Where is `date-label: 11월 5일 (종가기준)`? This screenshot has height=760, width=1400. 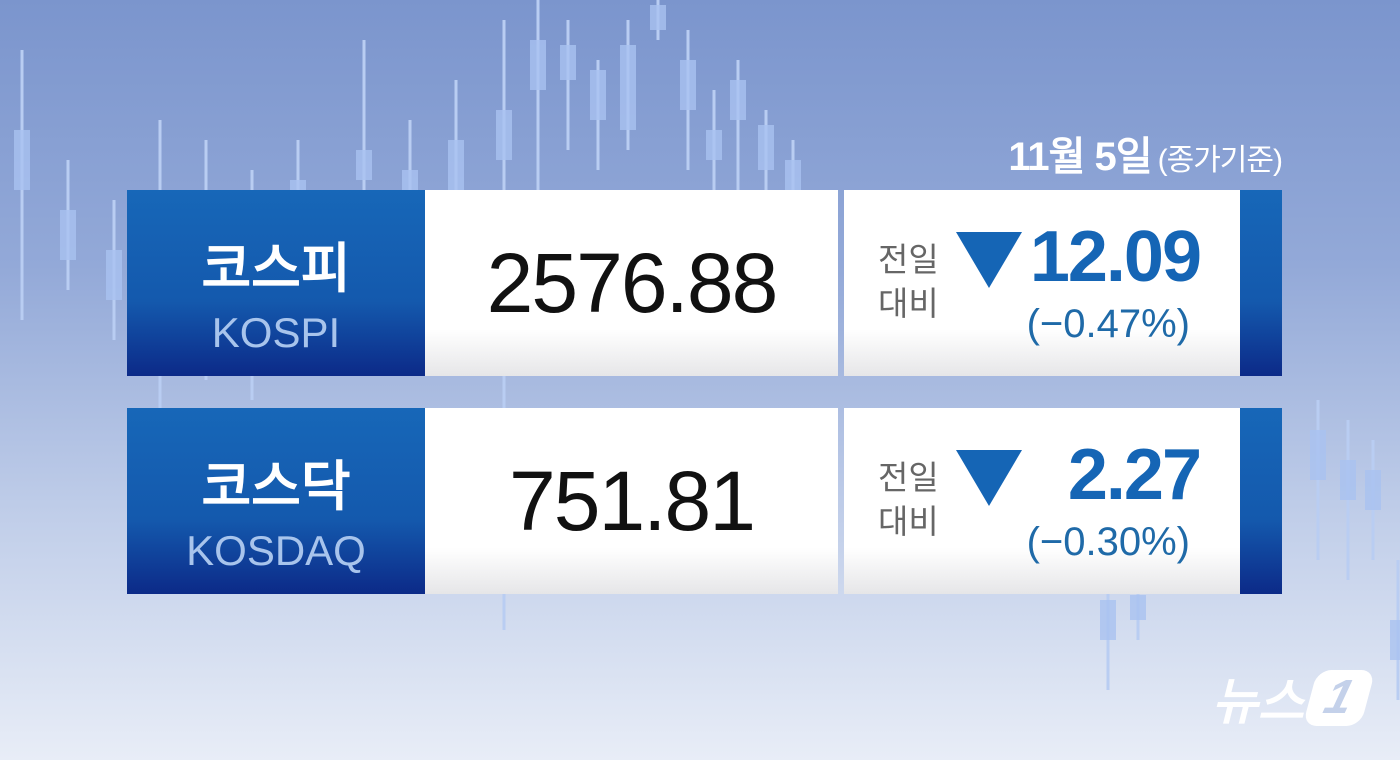 date-label: 11월 5일 (종가기준) is located at coordinates (1145, 153).